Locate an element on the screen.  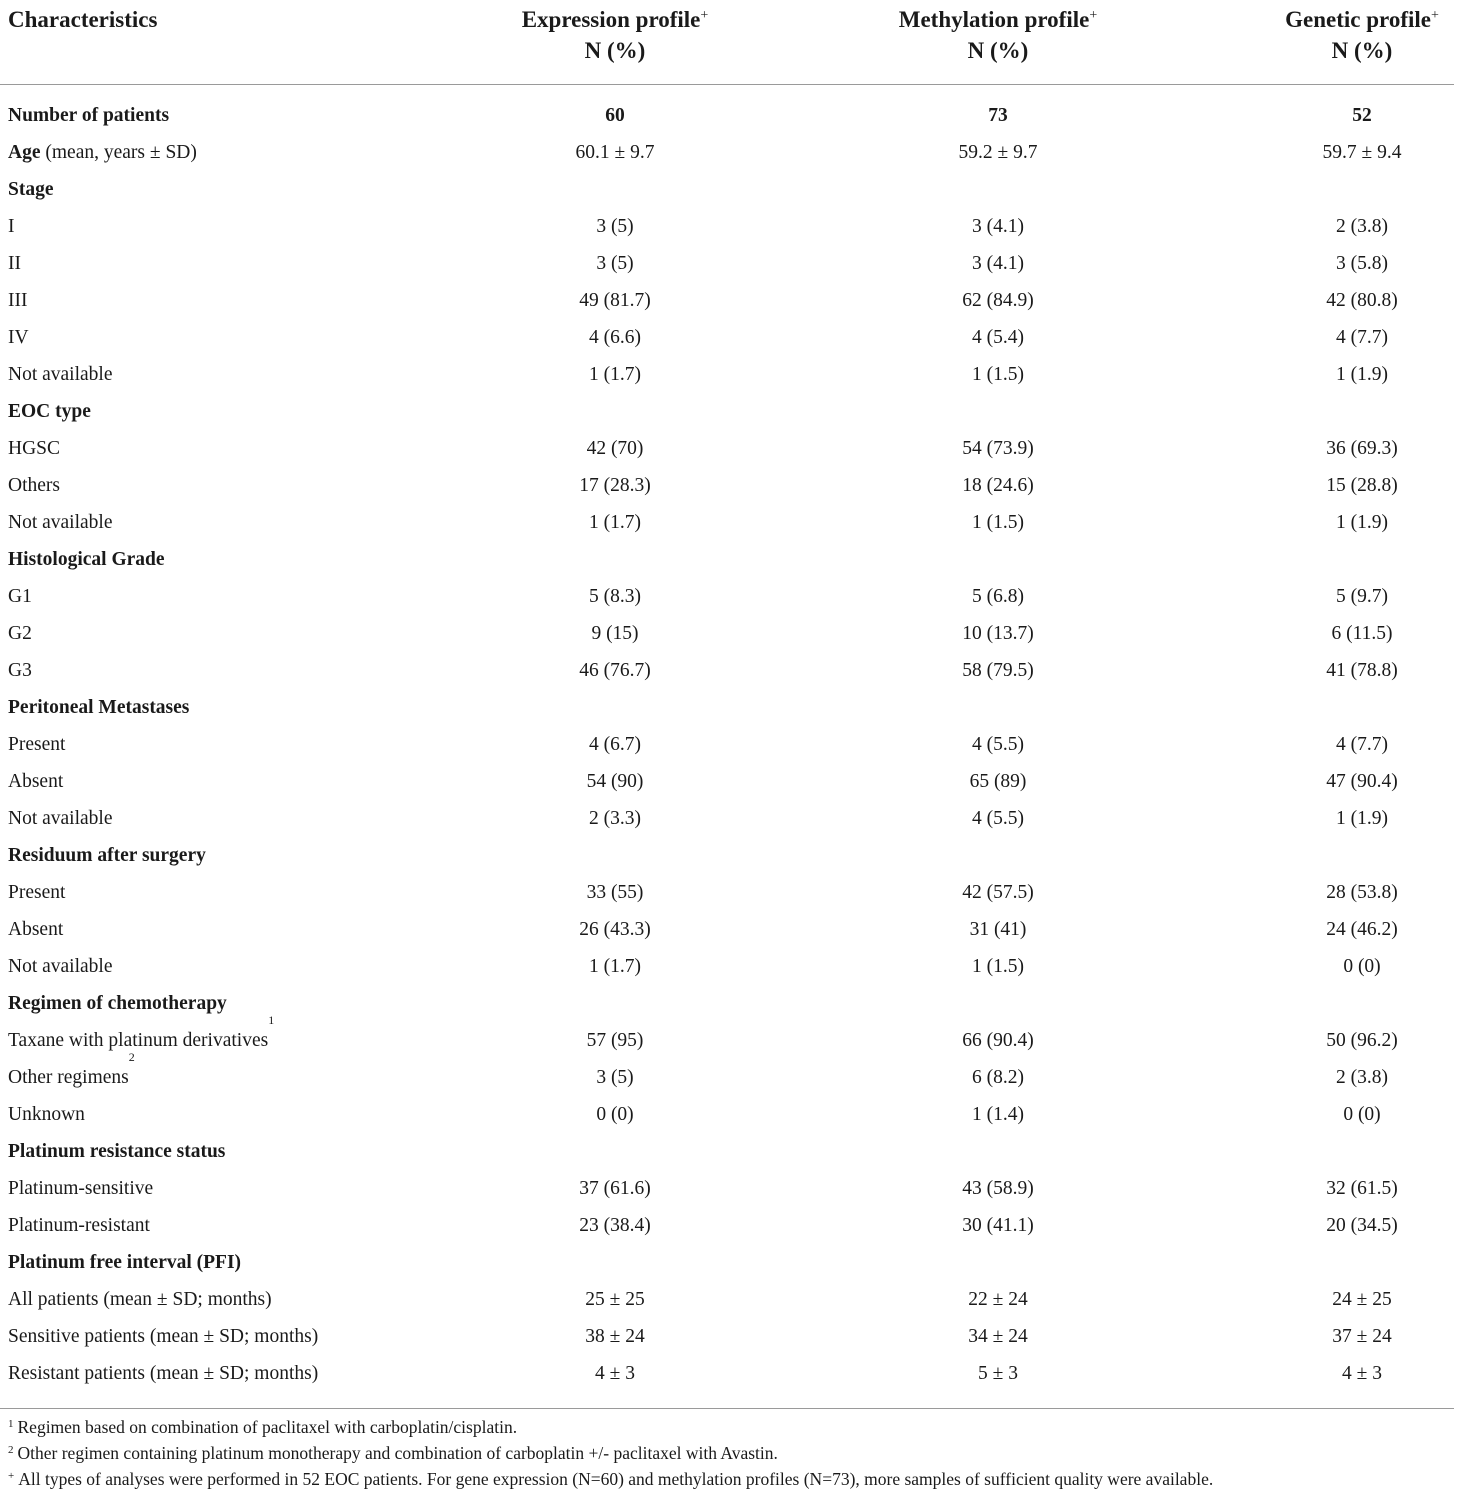
row-label: III is located at coordinates (17, 300).